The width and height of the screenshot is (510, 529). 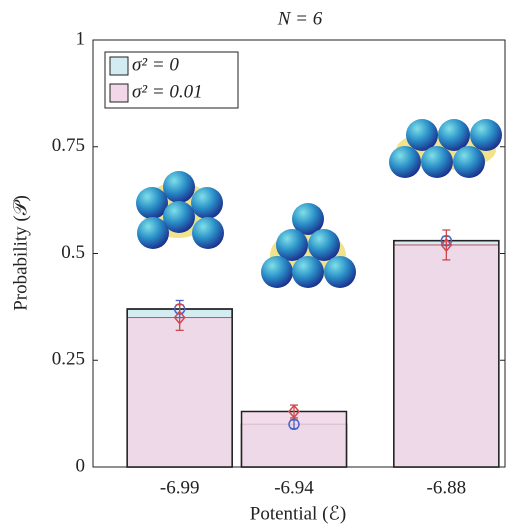 What do you see at coordinates (298, 513) in the screenshot?
I see `x-axis-label: Potential (ℰ)` at bounding box center [298, 513].